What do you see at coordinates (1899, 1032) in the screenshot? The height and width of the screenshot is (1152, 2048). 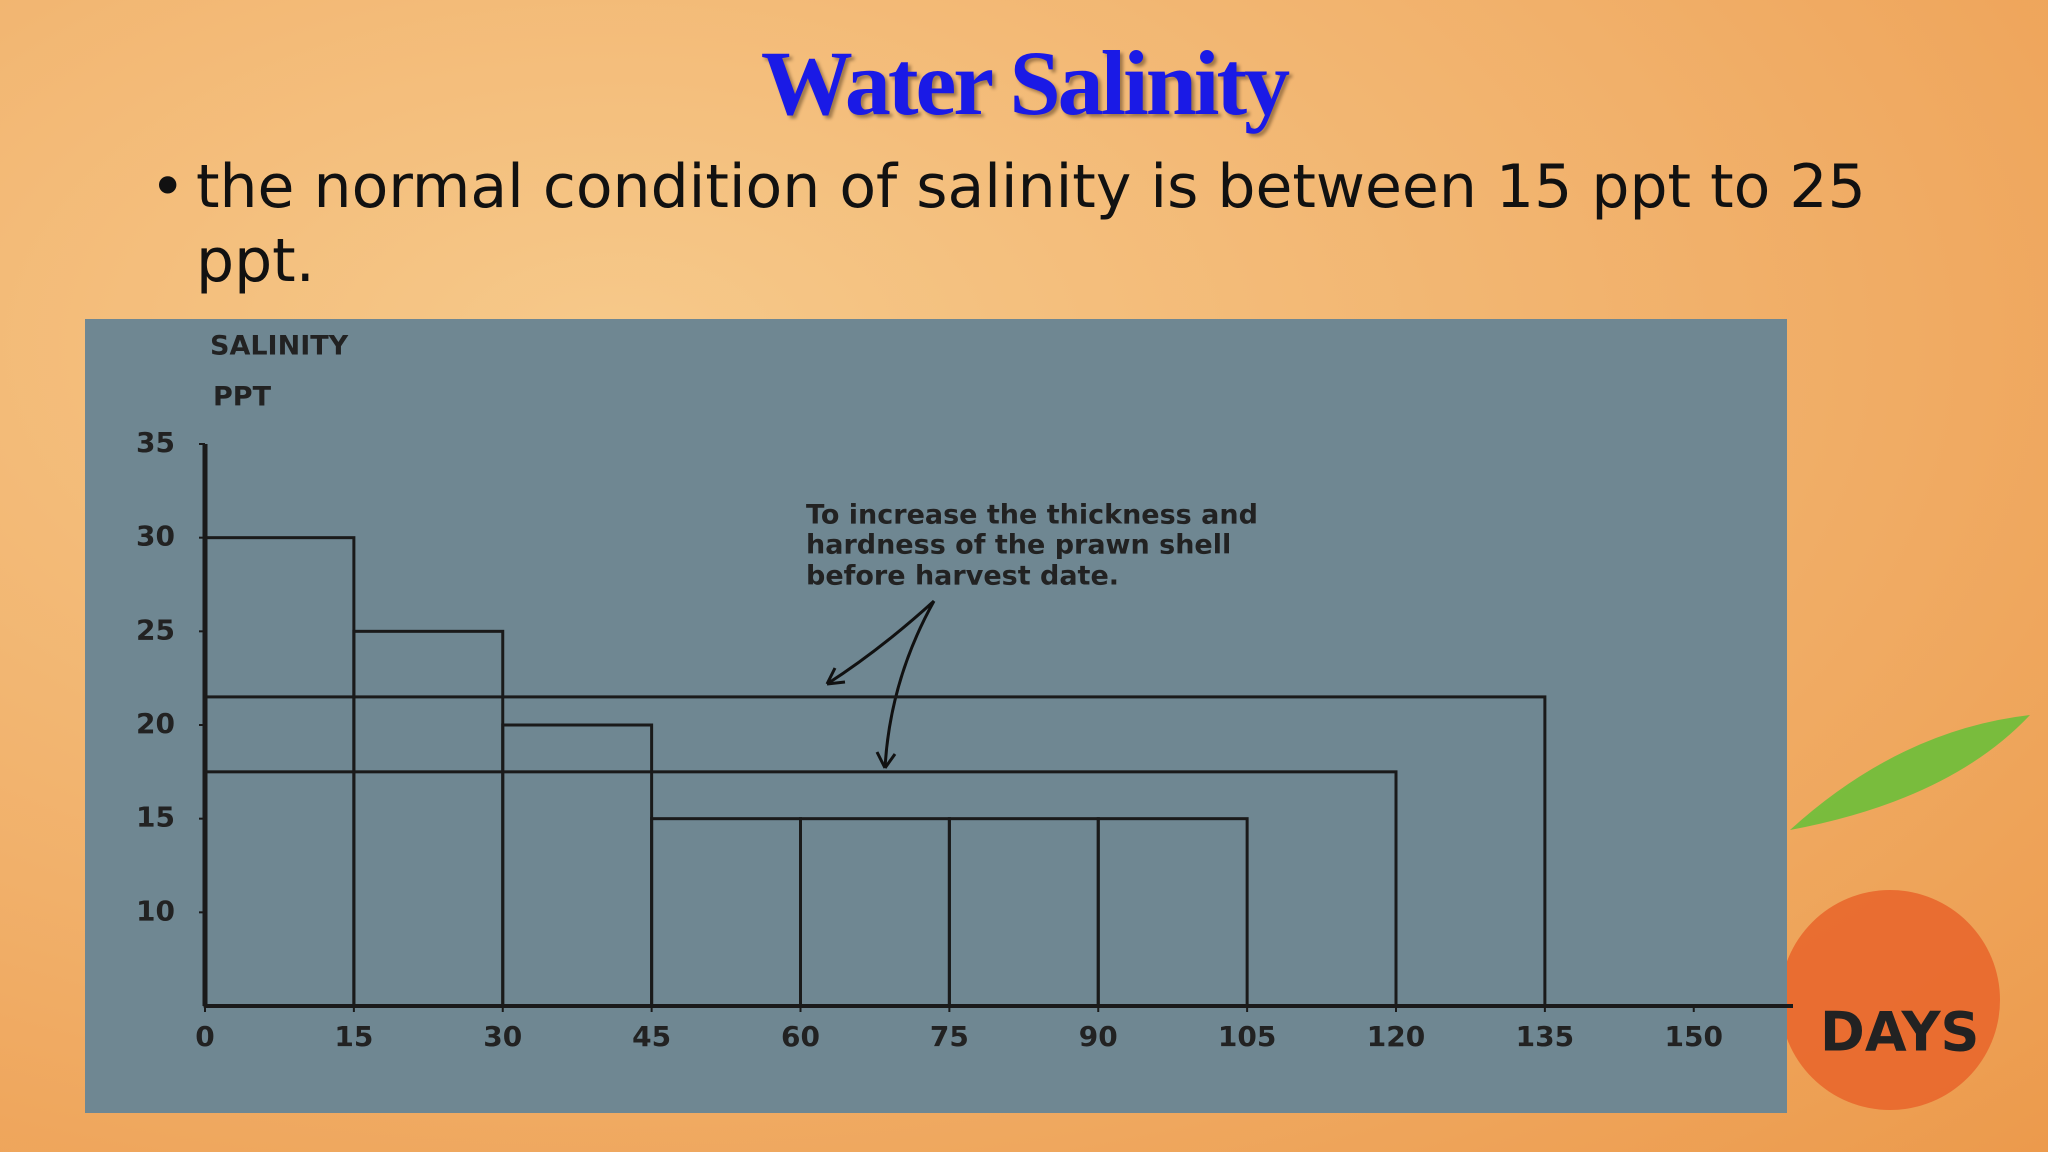 I see `x-axis-label: DAYS` at bounding box center [1899, 1032].